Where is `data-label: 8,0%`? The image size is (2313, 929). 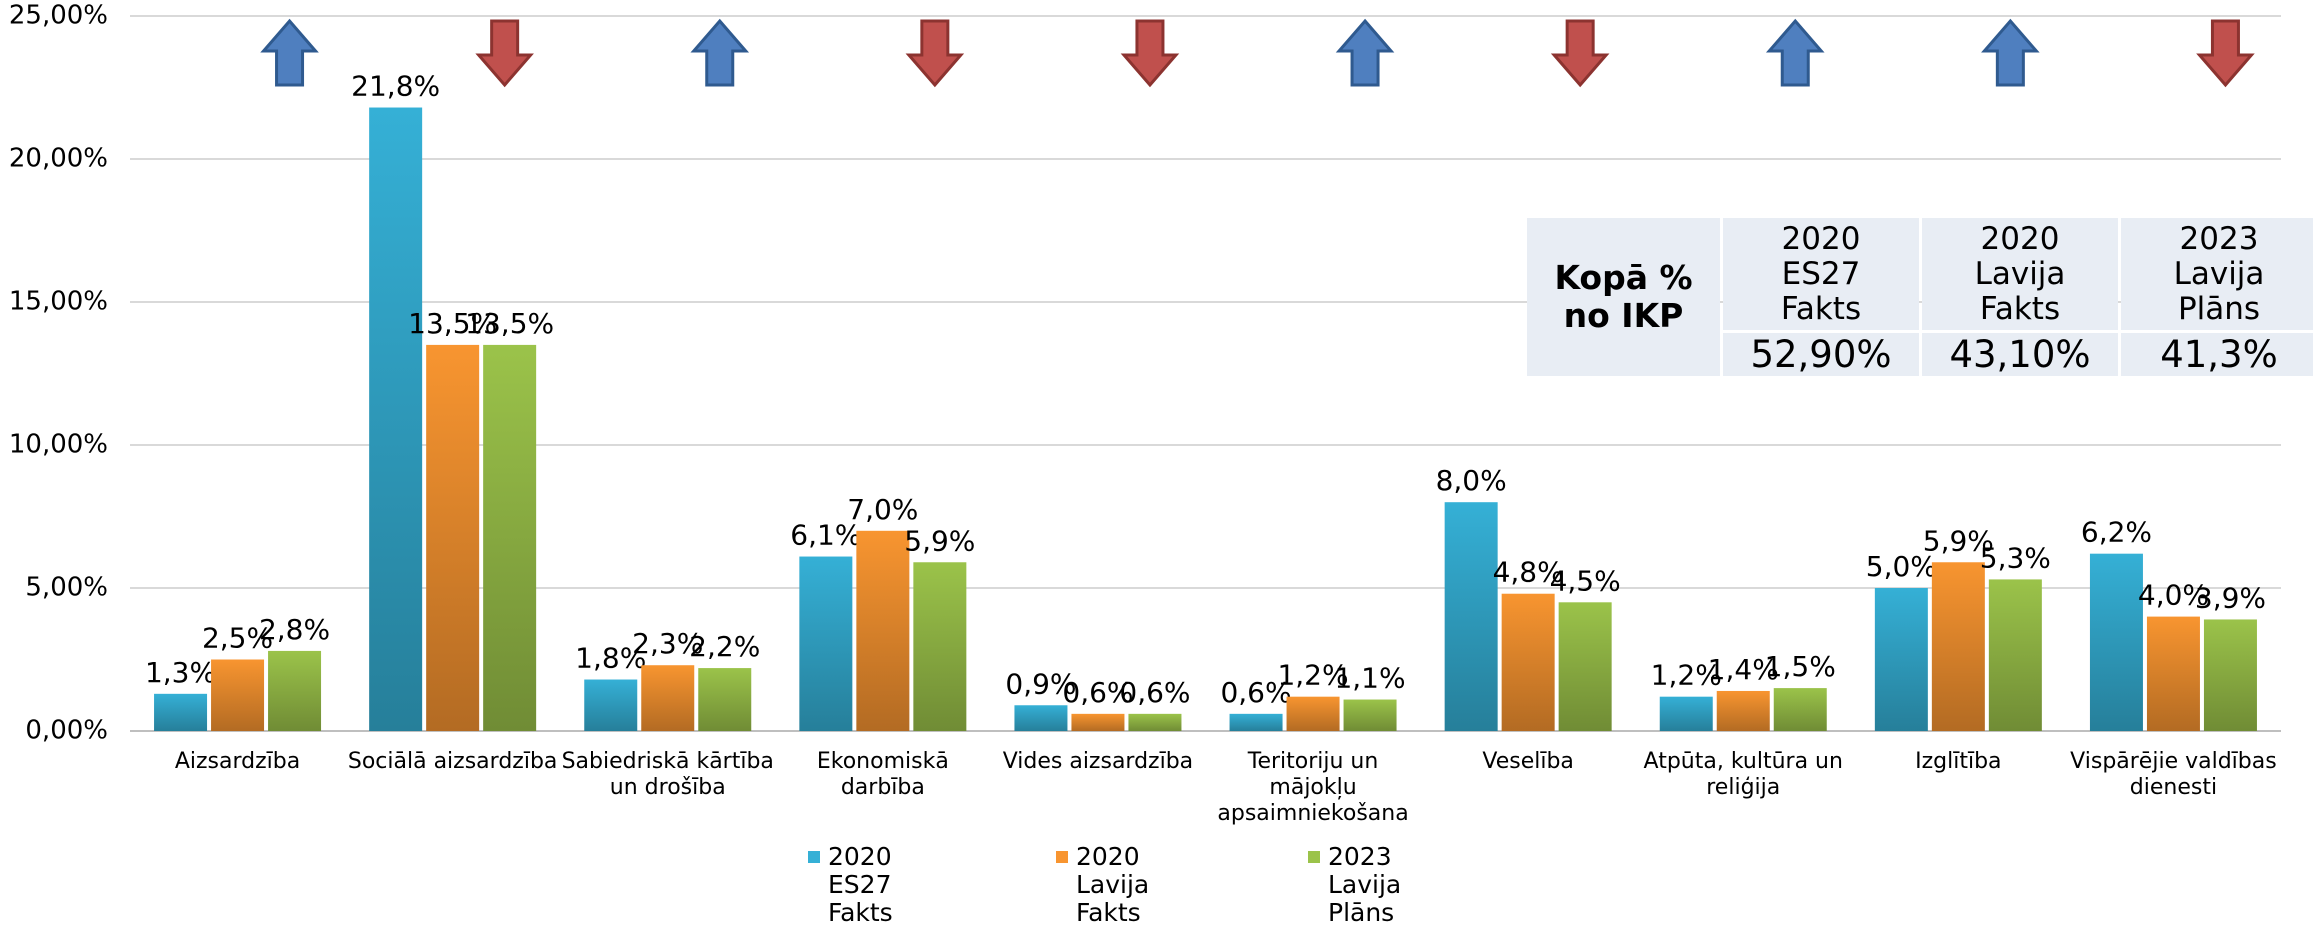 data-label: 8,0% is located at coordinates (1471, 480).